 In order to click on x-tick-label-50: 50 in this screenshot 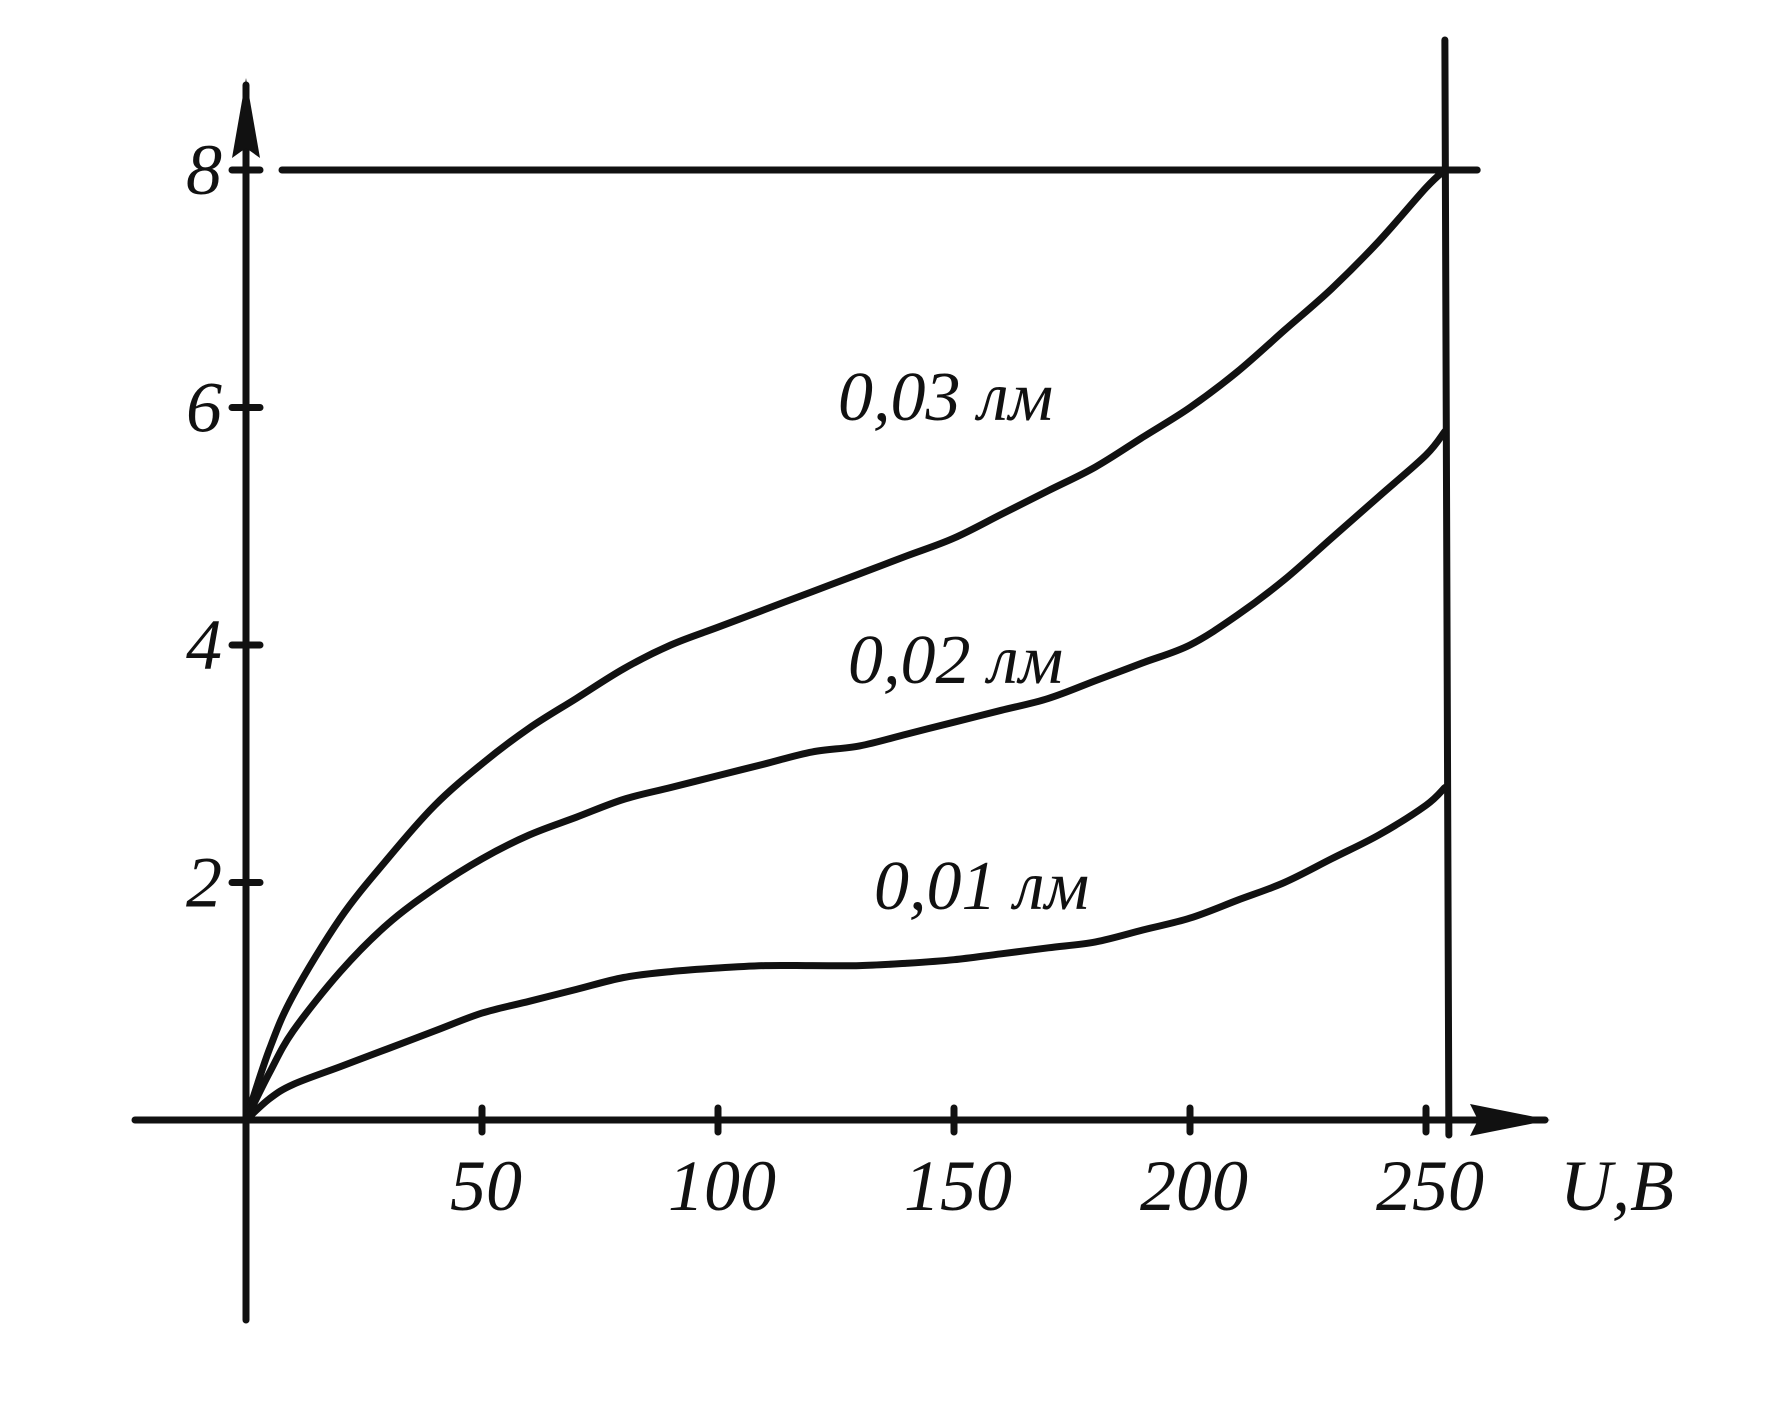, I will do `click(486, 1186)`.